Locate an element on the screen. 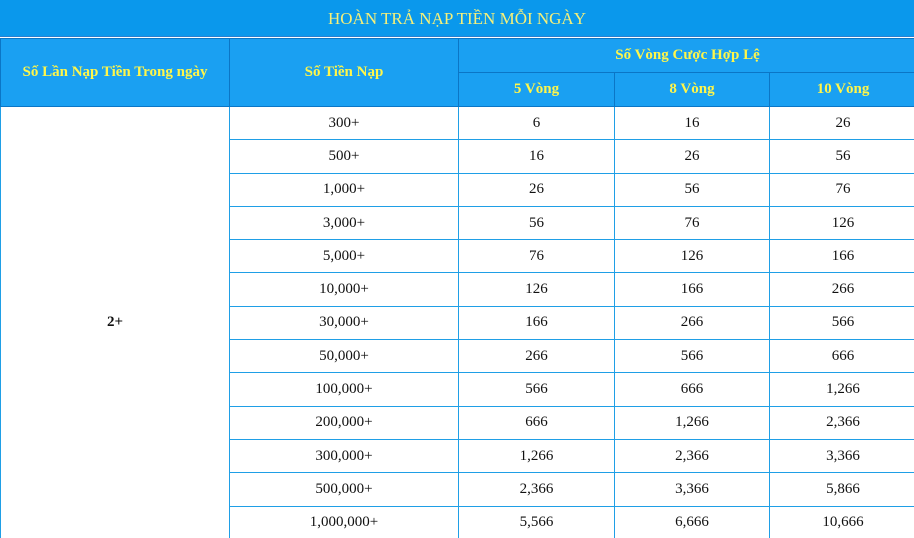 The width and height of the screenshot is (914, 538). table-row: 100,000+ 566 666 1,266 is located at coordinates (457, 389).